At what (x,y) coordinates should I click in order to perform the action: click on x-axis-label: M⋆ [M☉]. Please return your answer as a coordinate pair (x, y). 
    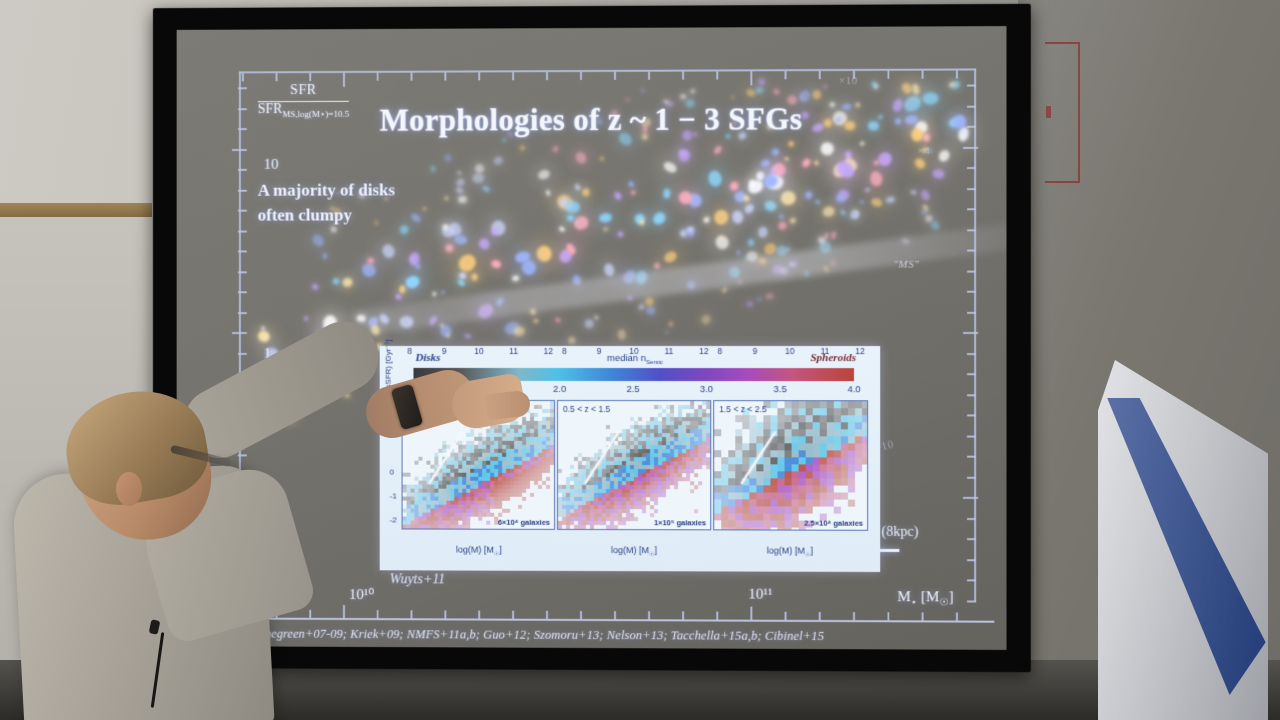
    Looking at the image, I should click on (925, 599).